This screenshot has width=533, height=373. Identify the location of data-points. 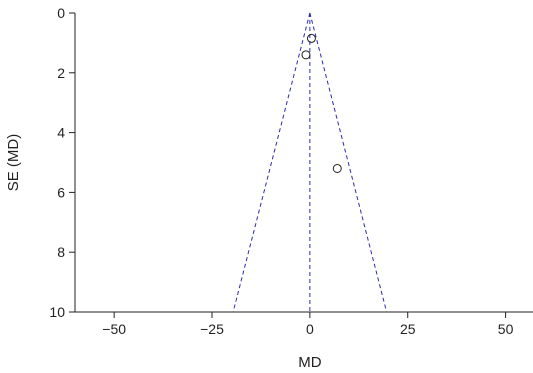
(321, 103).